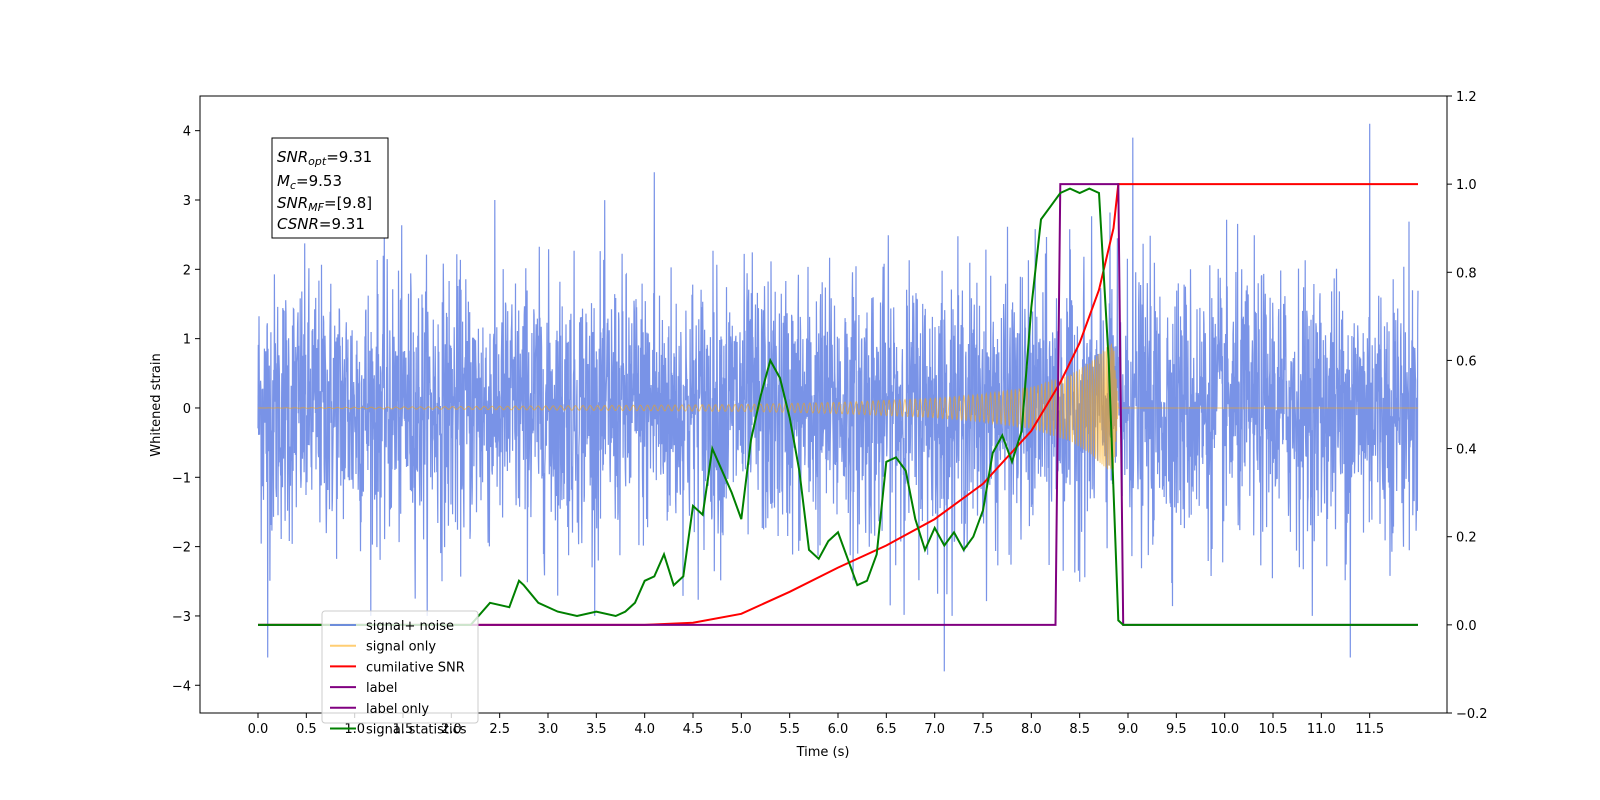  I want to click on annotation-line-2: Mc=9.53, so click(309, 182).